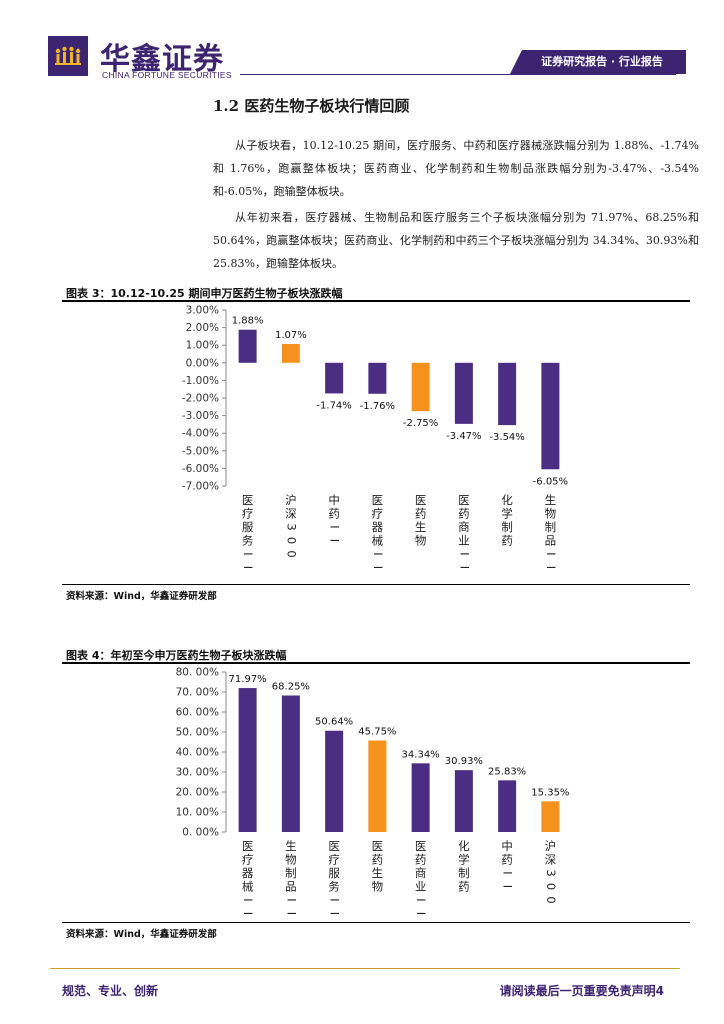  Describe the element at coordinates (507, 500) in the screenshot. I see `category-label: 化` at that location.